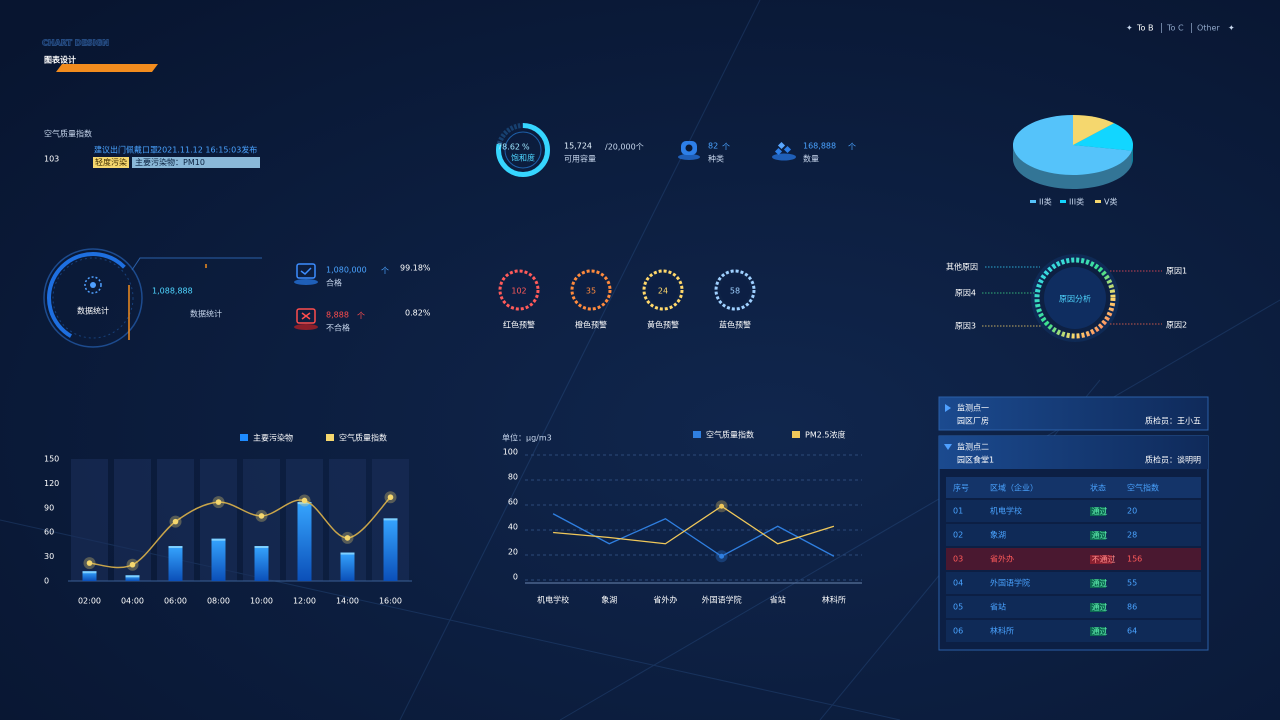 The height and width of the screenshot is (720, 1280). Describe the element at coordinates (1132, 535) in the screenshot. I see `table-cell: 28` at that location.